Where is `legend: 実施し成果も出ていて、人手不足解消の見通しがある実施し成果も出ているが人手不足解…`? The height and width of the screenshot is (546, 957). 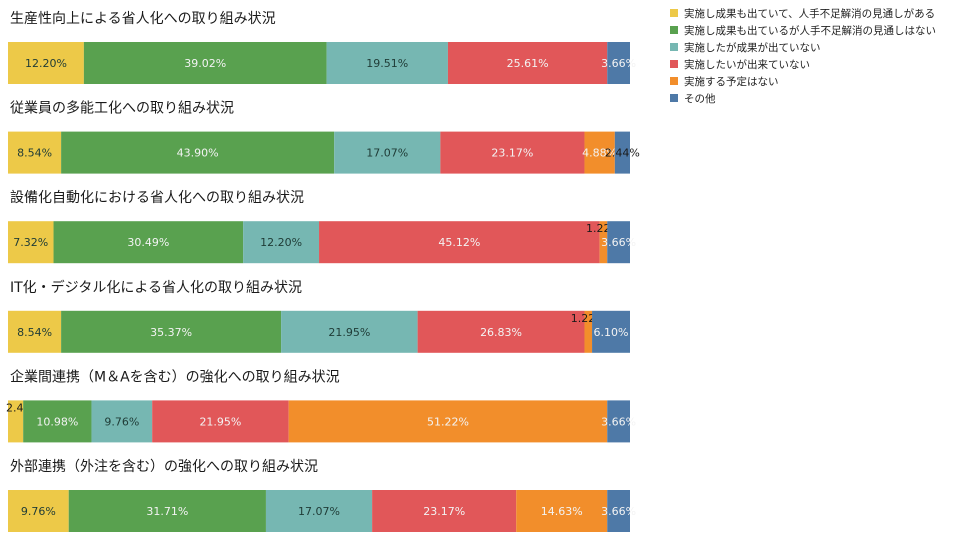
legend: 実施し成果も出ていて、人手不足解消の見通しがある実施し成果も出ているが人手不足解… is located at coordinates (803, 56).